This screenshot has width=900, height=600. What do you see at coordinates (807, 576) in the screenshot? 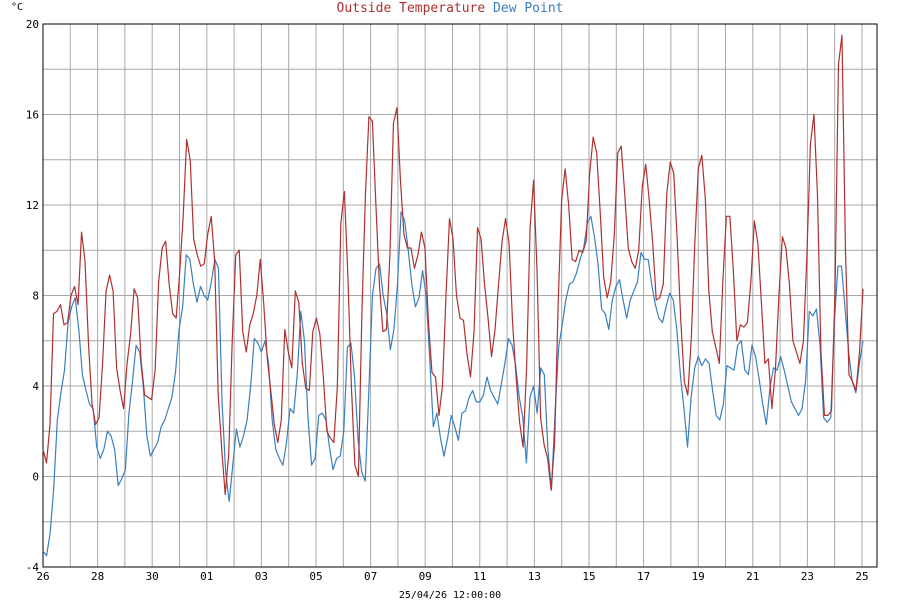
I see `x-tick-label: 23` at bounding box center [807, 576].